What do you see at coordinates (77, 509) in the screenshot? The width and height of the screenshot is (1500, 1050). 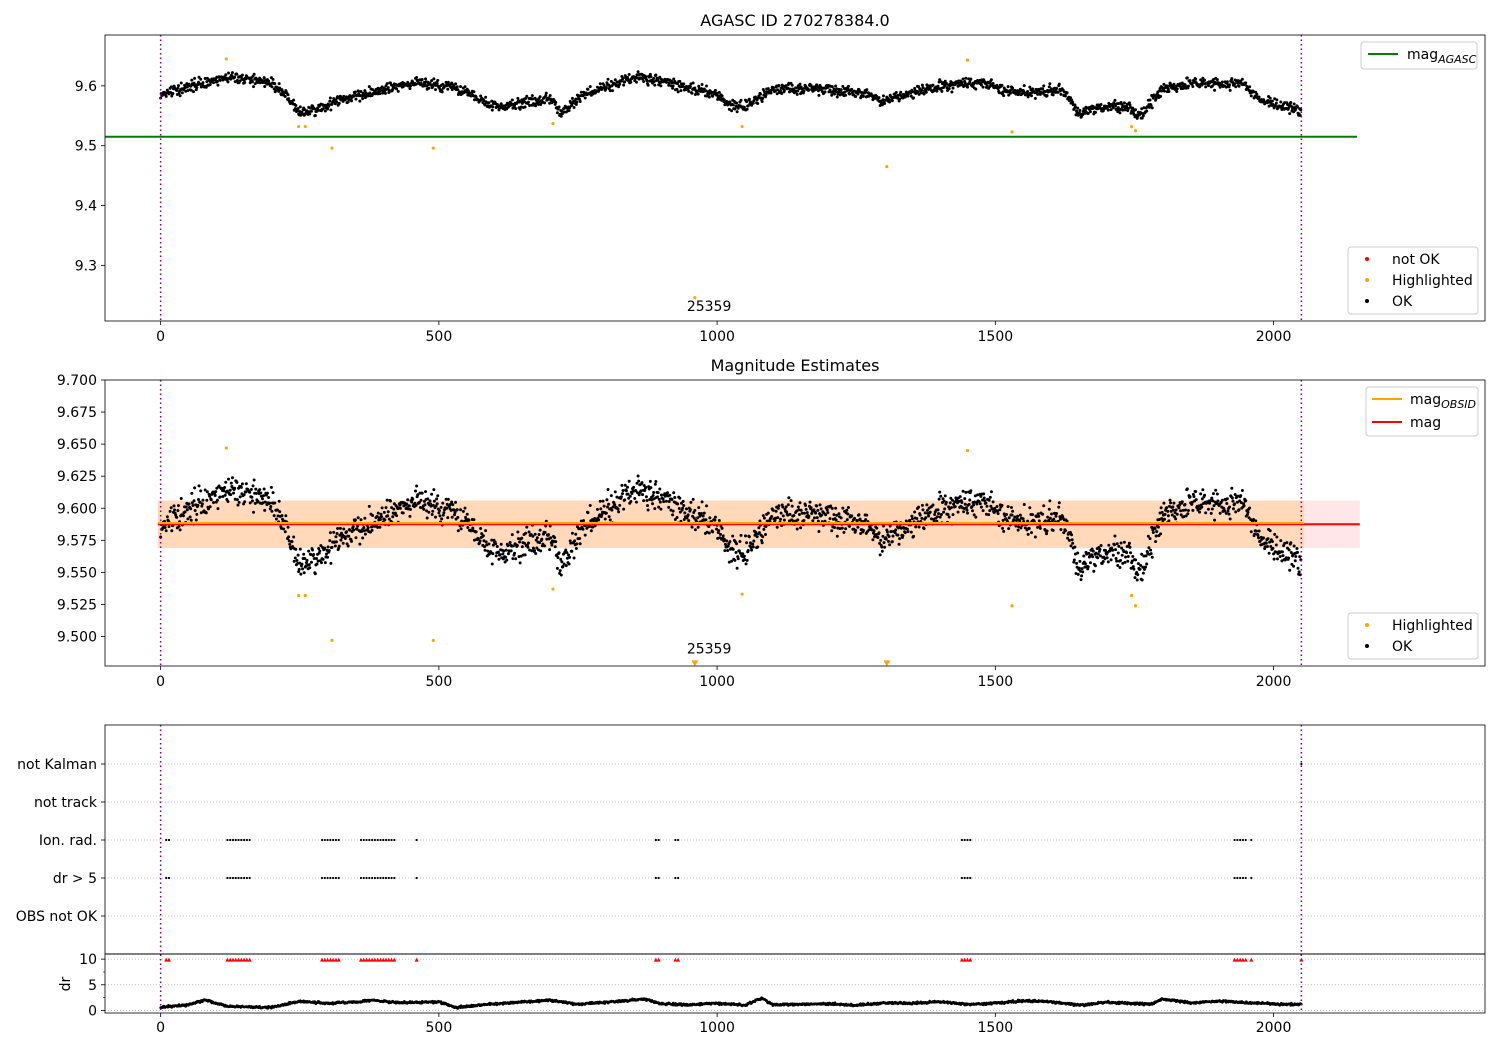 I see `panel2-ytick-label: 9.600` at bounding box center [77, 509].